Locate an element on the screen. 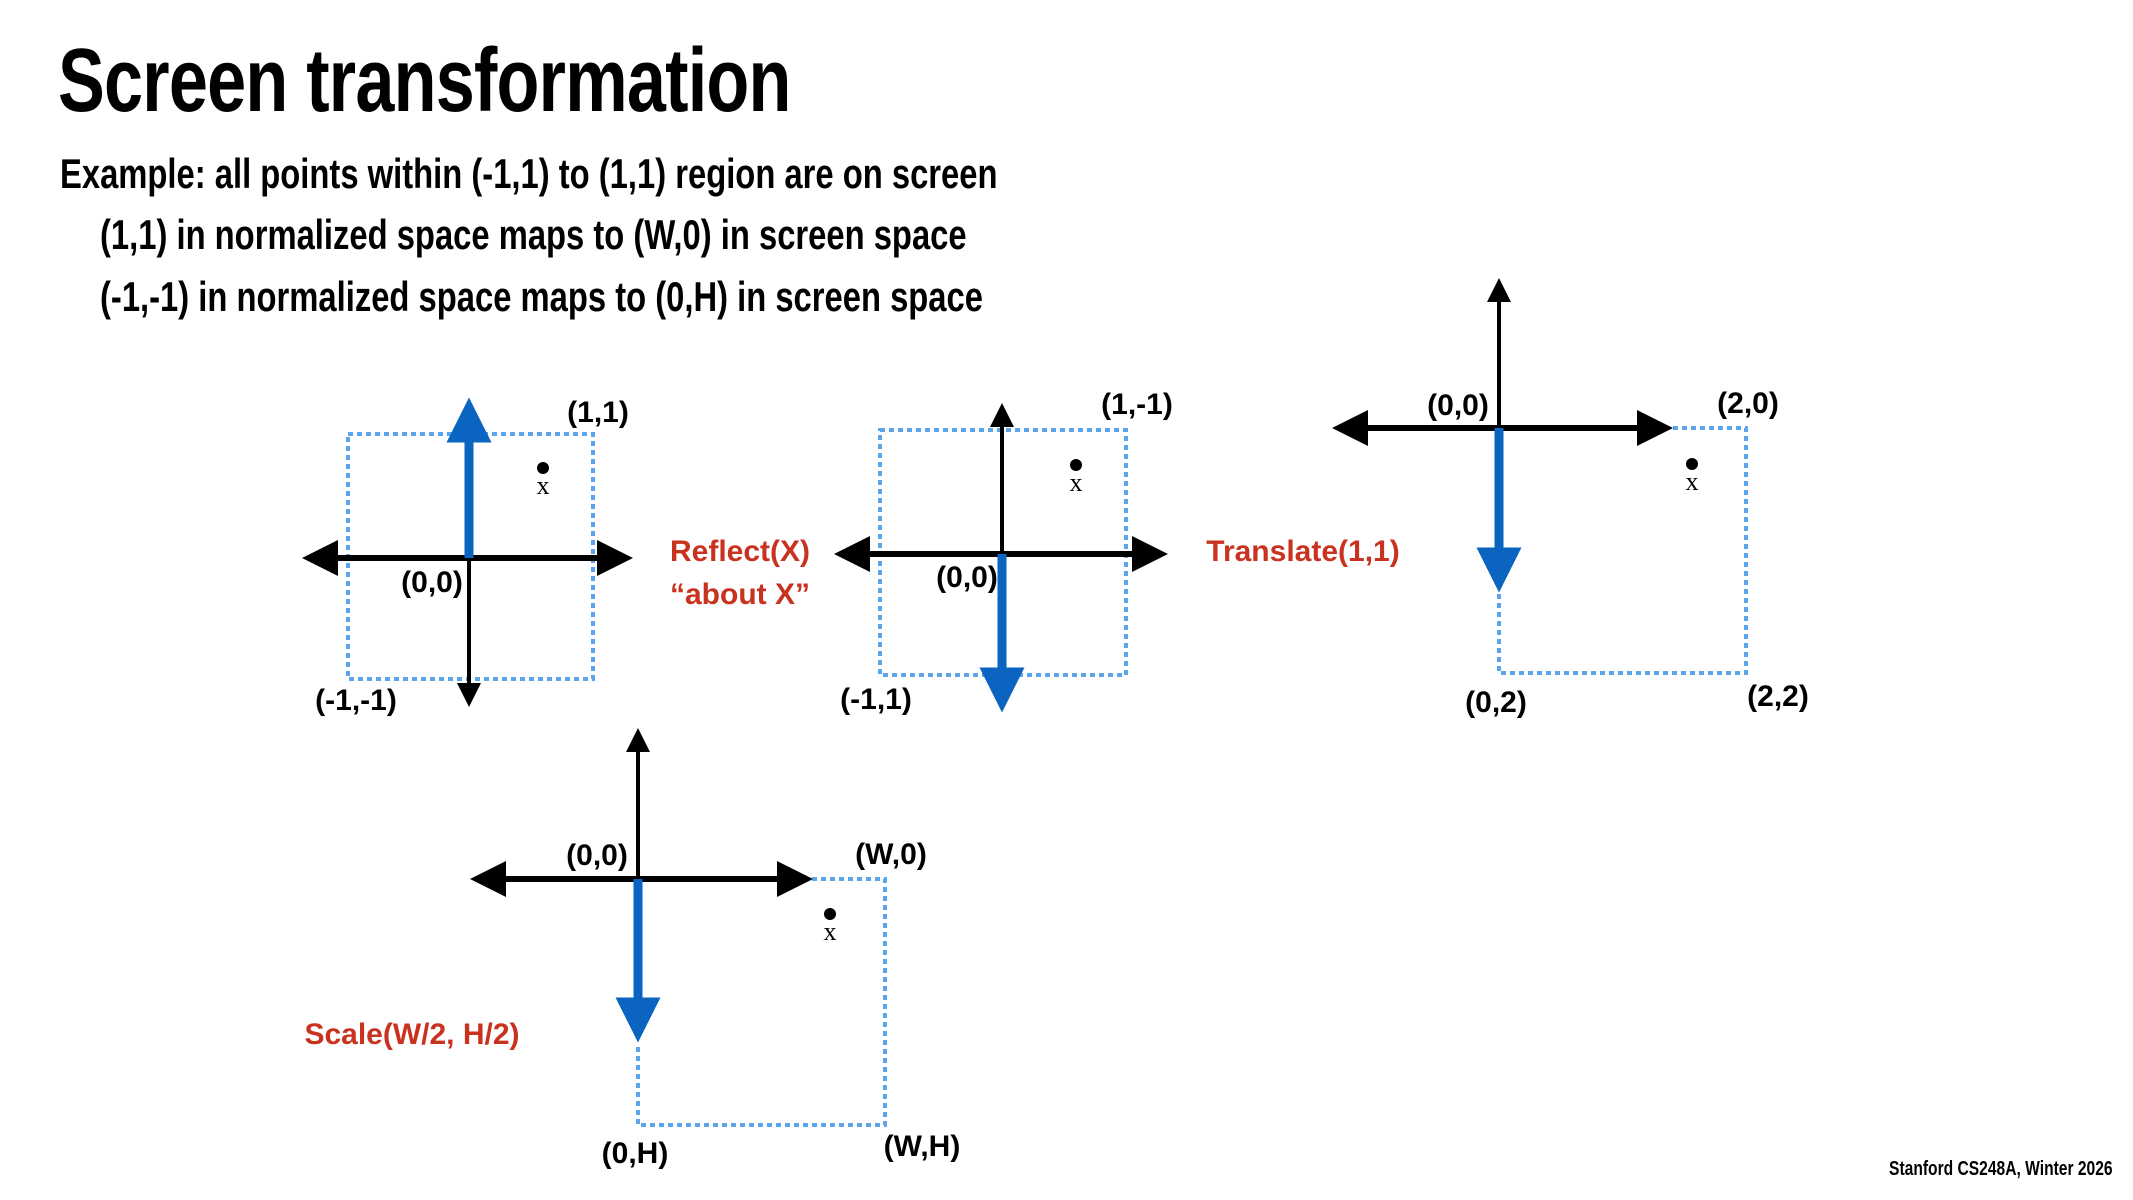  corner-label-2-top: (1,-1) is located at coordinates (1137, 404).